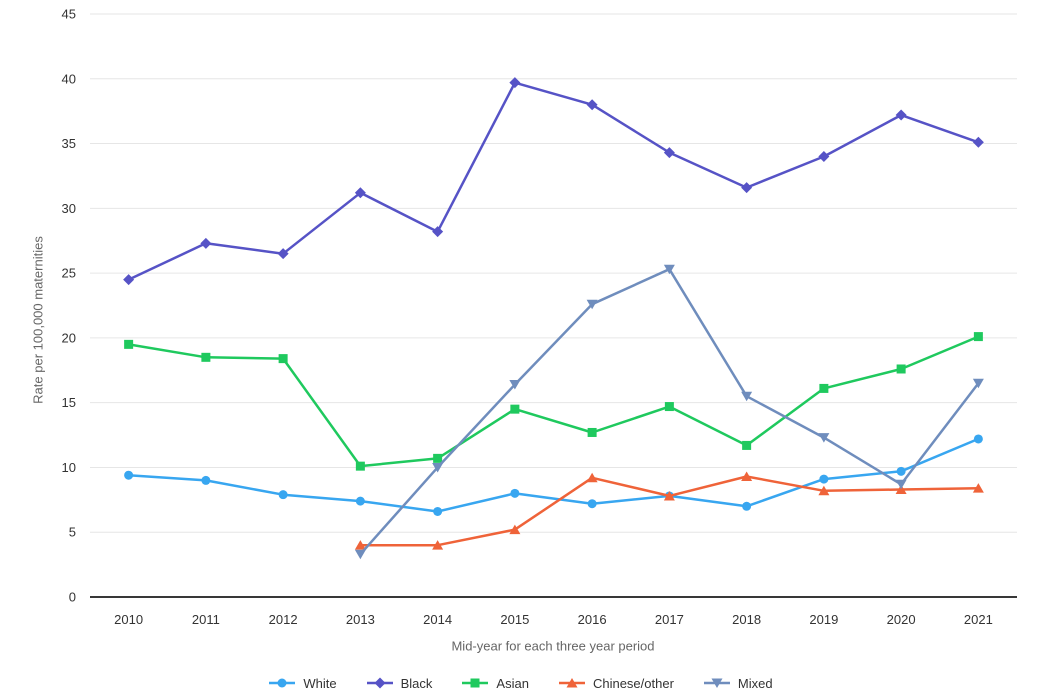  What do you see at coordinates (746, 619) in the screenshot?
I see `x-tick-label: 2018` at bounding box center [746, 619].